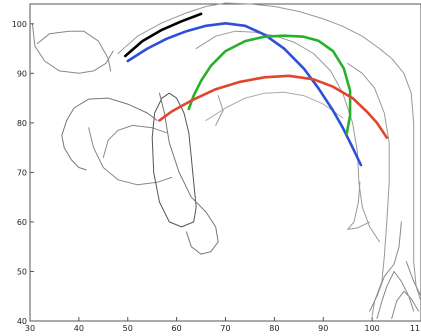 The image size is (421, 336). I want to click on y-tick-label: 70, so click(22, 172).